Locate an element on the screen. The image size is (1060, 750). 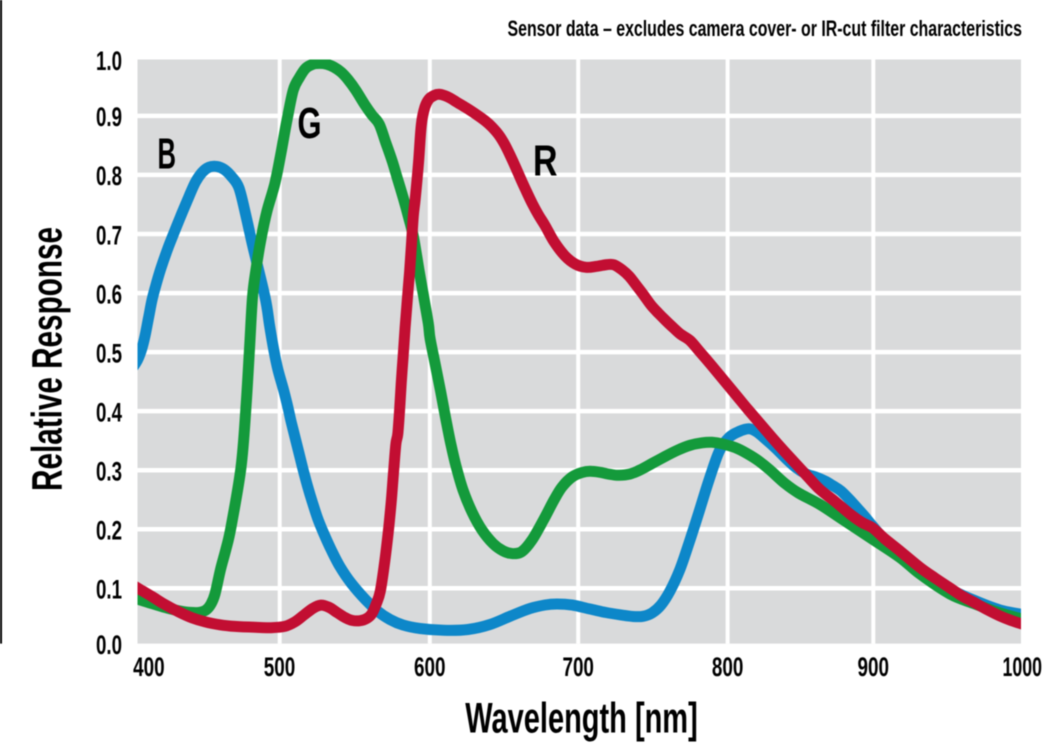
svg-text: Relative Response is located at coordinates (48, 359).